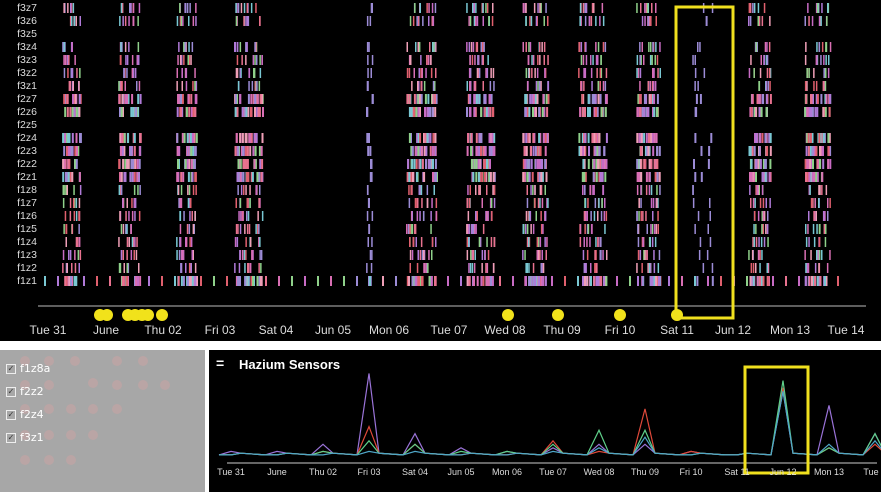  What do you see at coordinates (25, 391) in the screenshot?
I see `sensor-checkbox-item: ✓ f2z2` at bounding box center [25, 391].